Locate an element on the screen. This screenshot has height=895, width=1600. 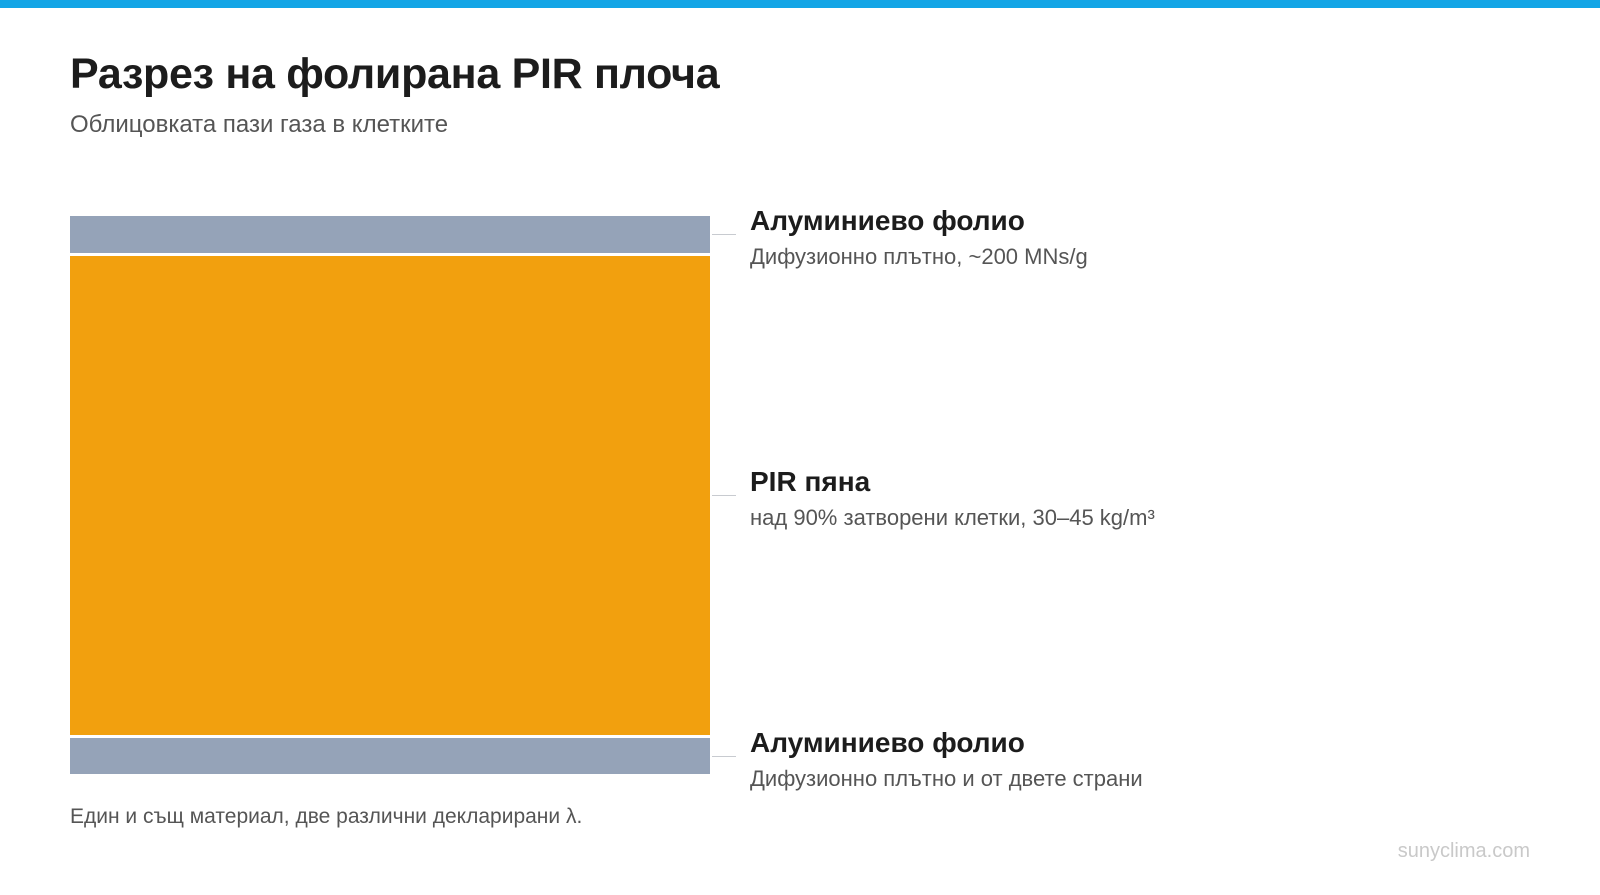
leader-line-foam is located at coordinates (724, 495).